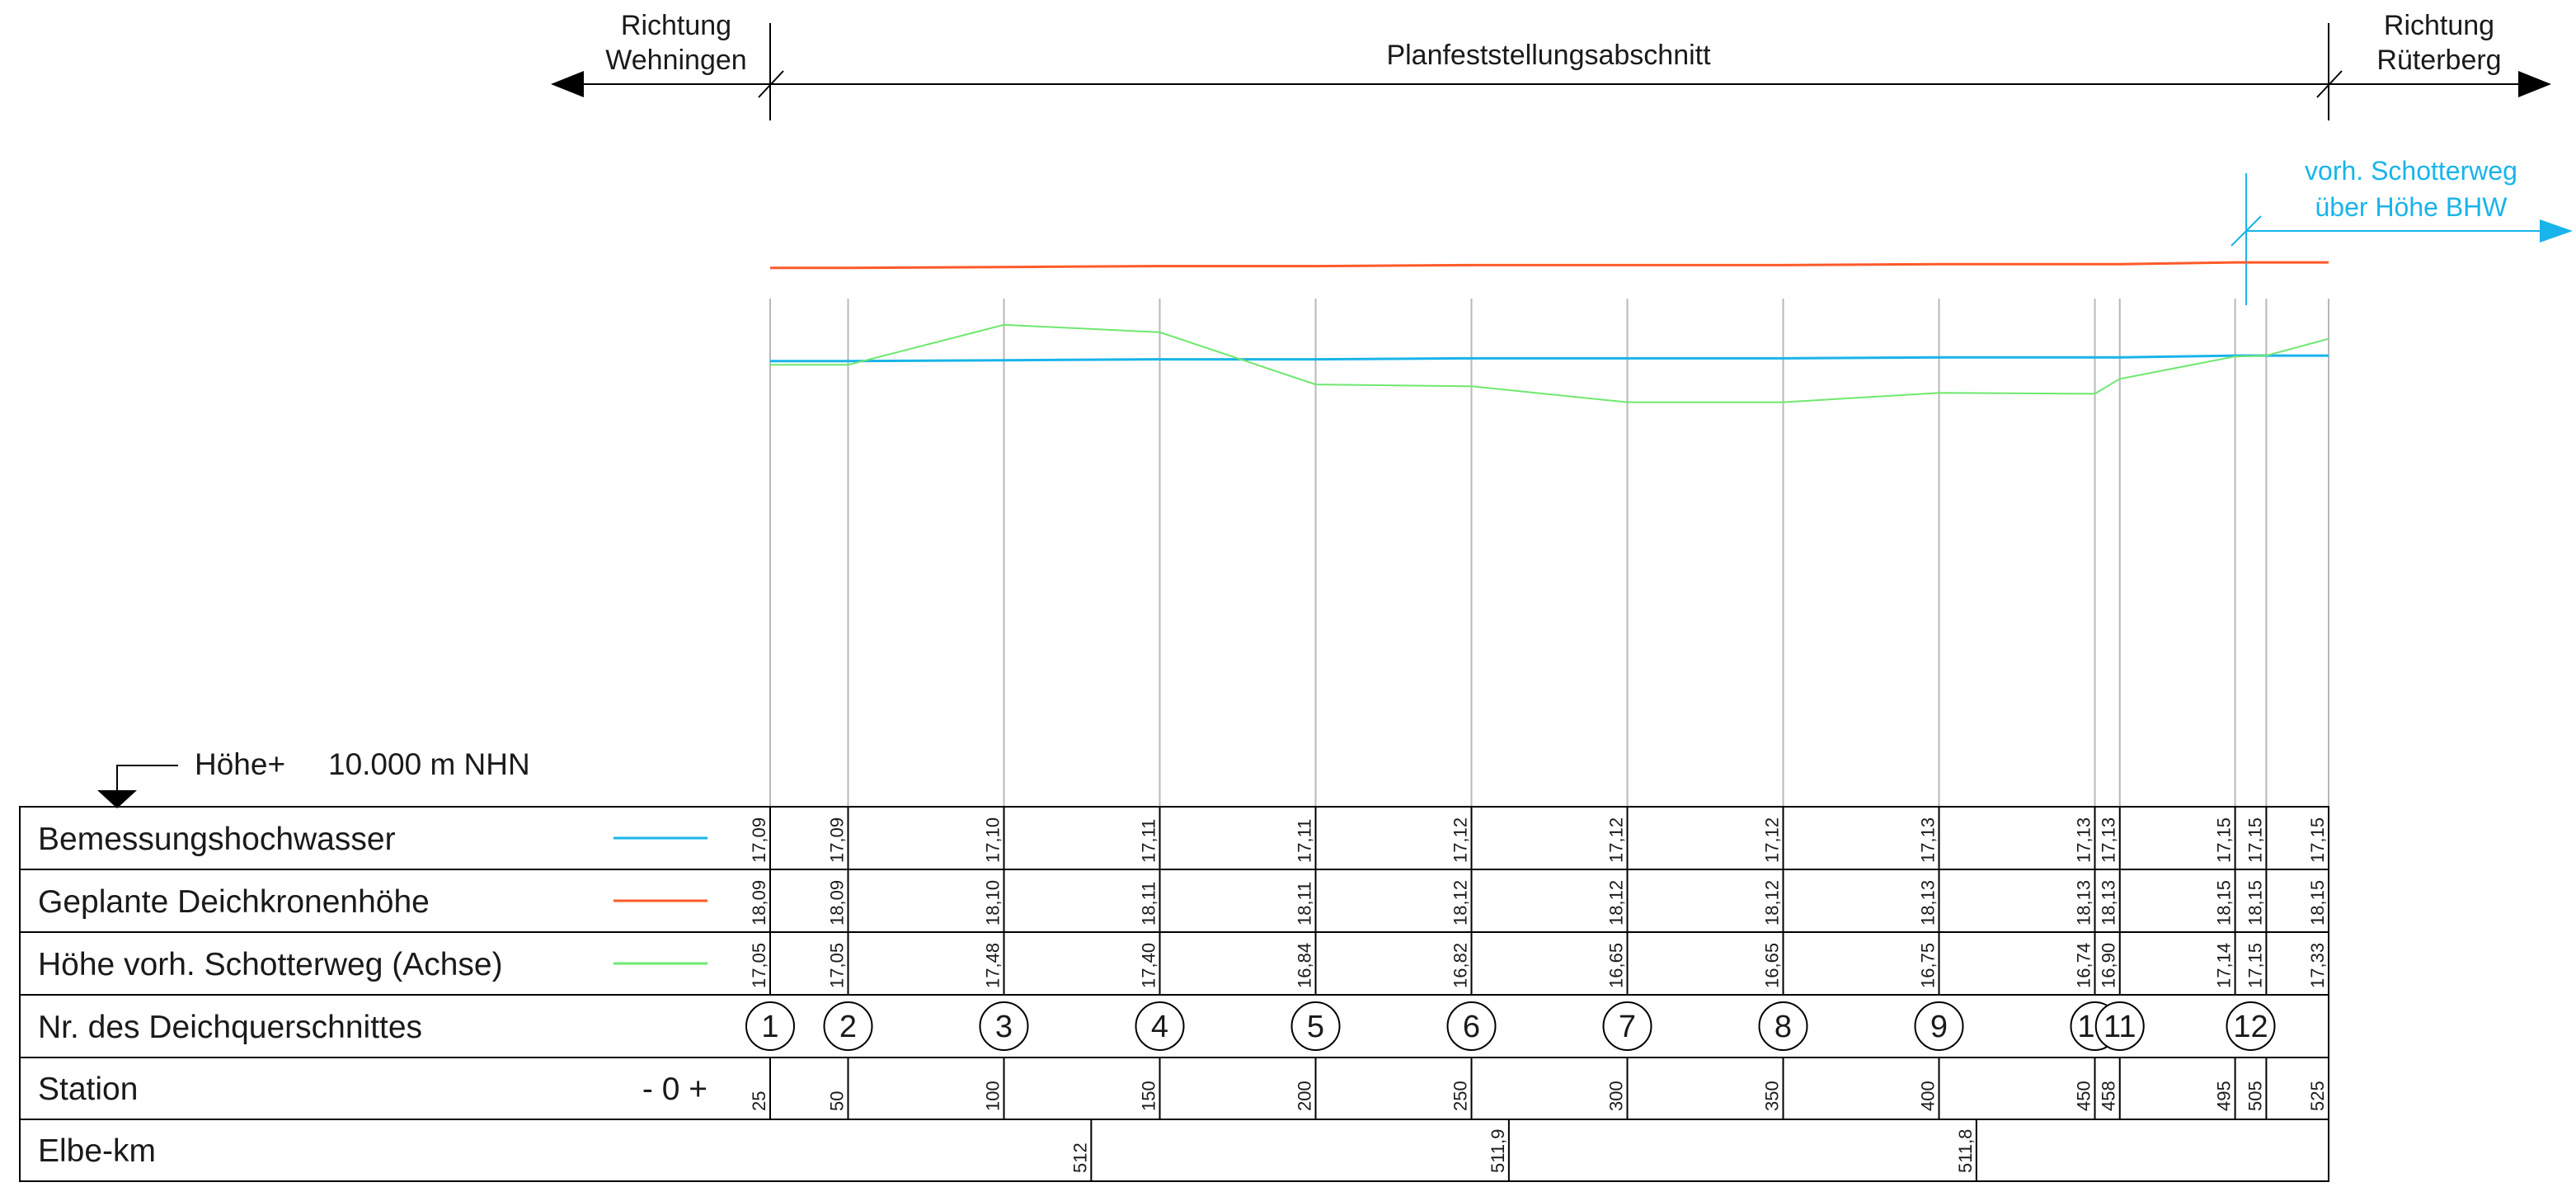 Image resolution: width=2576 pixels, height=1187 pixels. I want to click on value-schotterweg: 17,33, so click(2317, 966).